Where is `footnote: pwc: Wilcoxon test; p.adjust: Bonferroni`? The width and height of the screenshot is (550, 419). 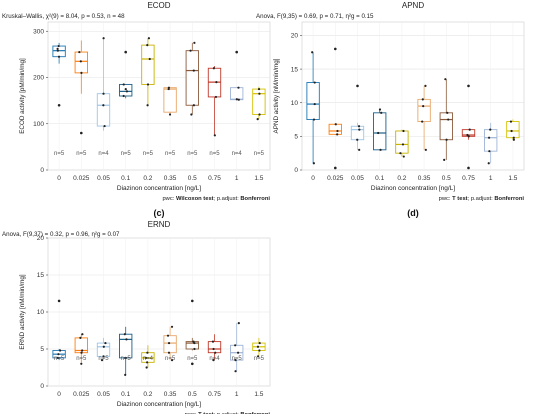 footnote: pwc: Wilcoxon test; p.adjust: Bonferroni is located at coordinates (216, 199).